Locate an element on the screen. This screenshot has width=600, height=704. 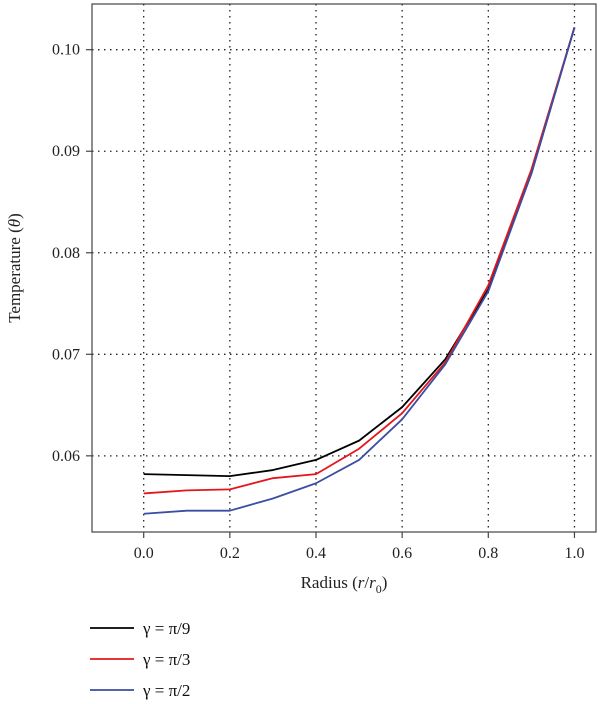
legend-label-1: γ = π/9 is located at coordinates (166, 628).